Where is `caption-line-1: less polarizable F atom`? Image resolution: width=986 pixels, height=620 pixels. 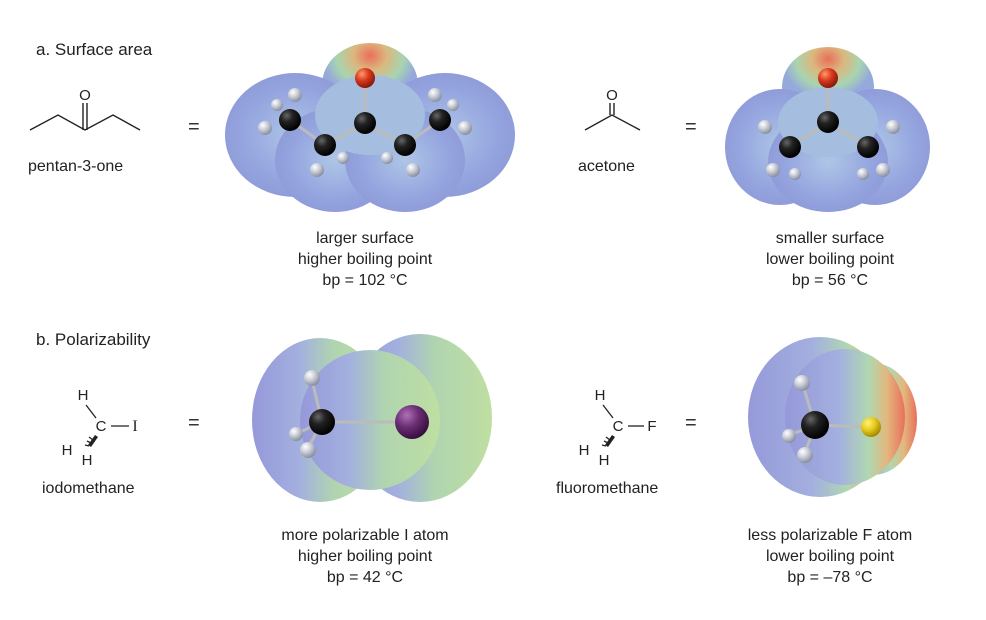 caption-line-1: less polarizable F atom is located at coordinates (830, 535).